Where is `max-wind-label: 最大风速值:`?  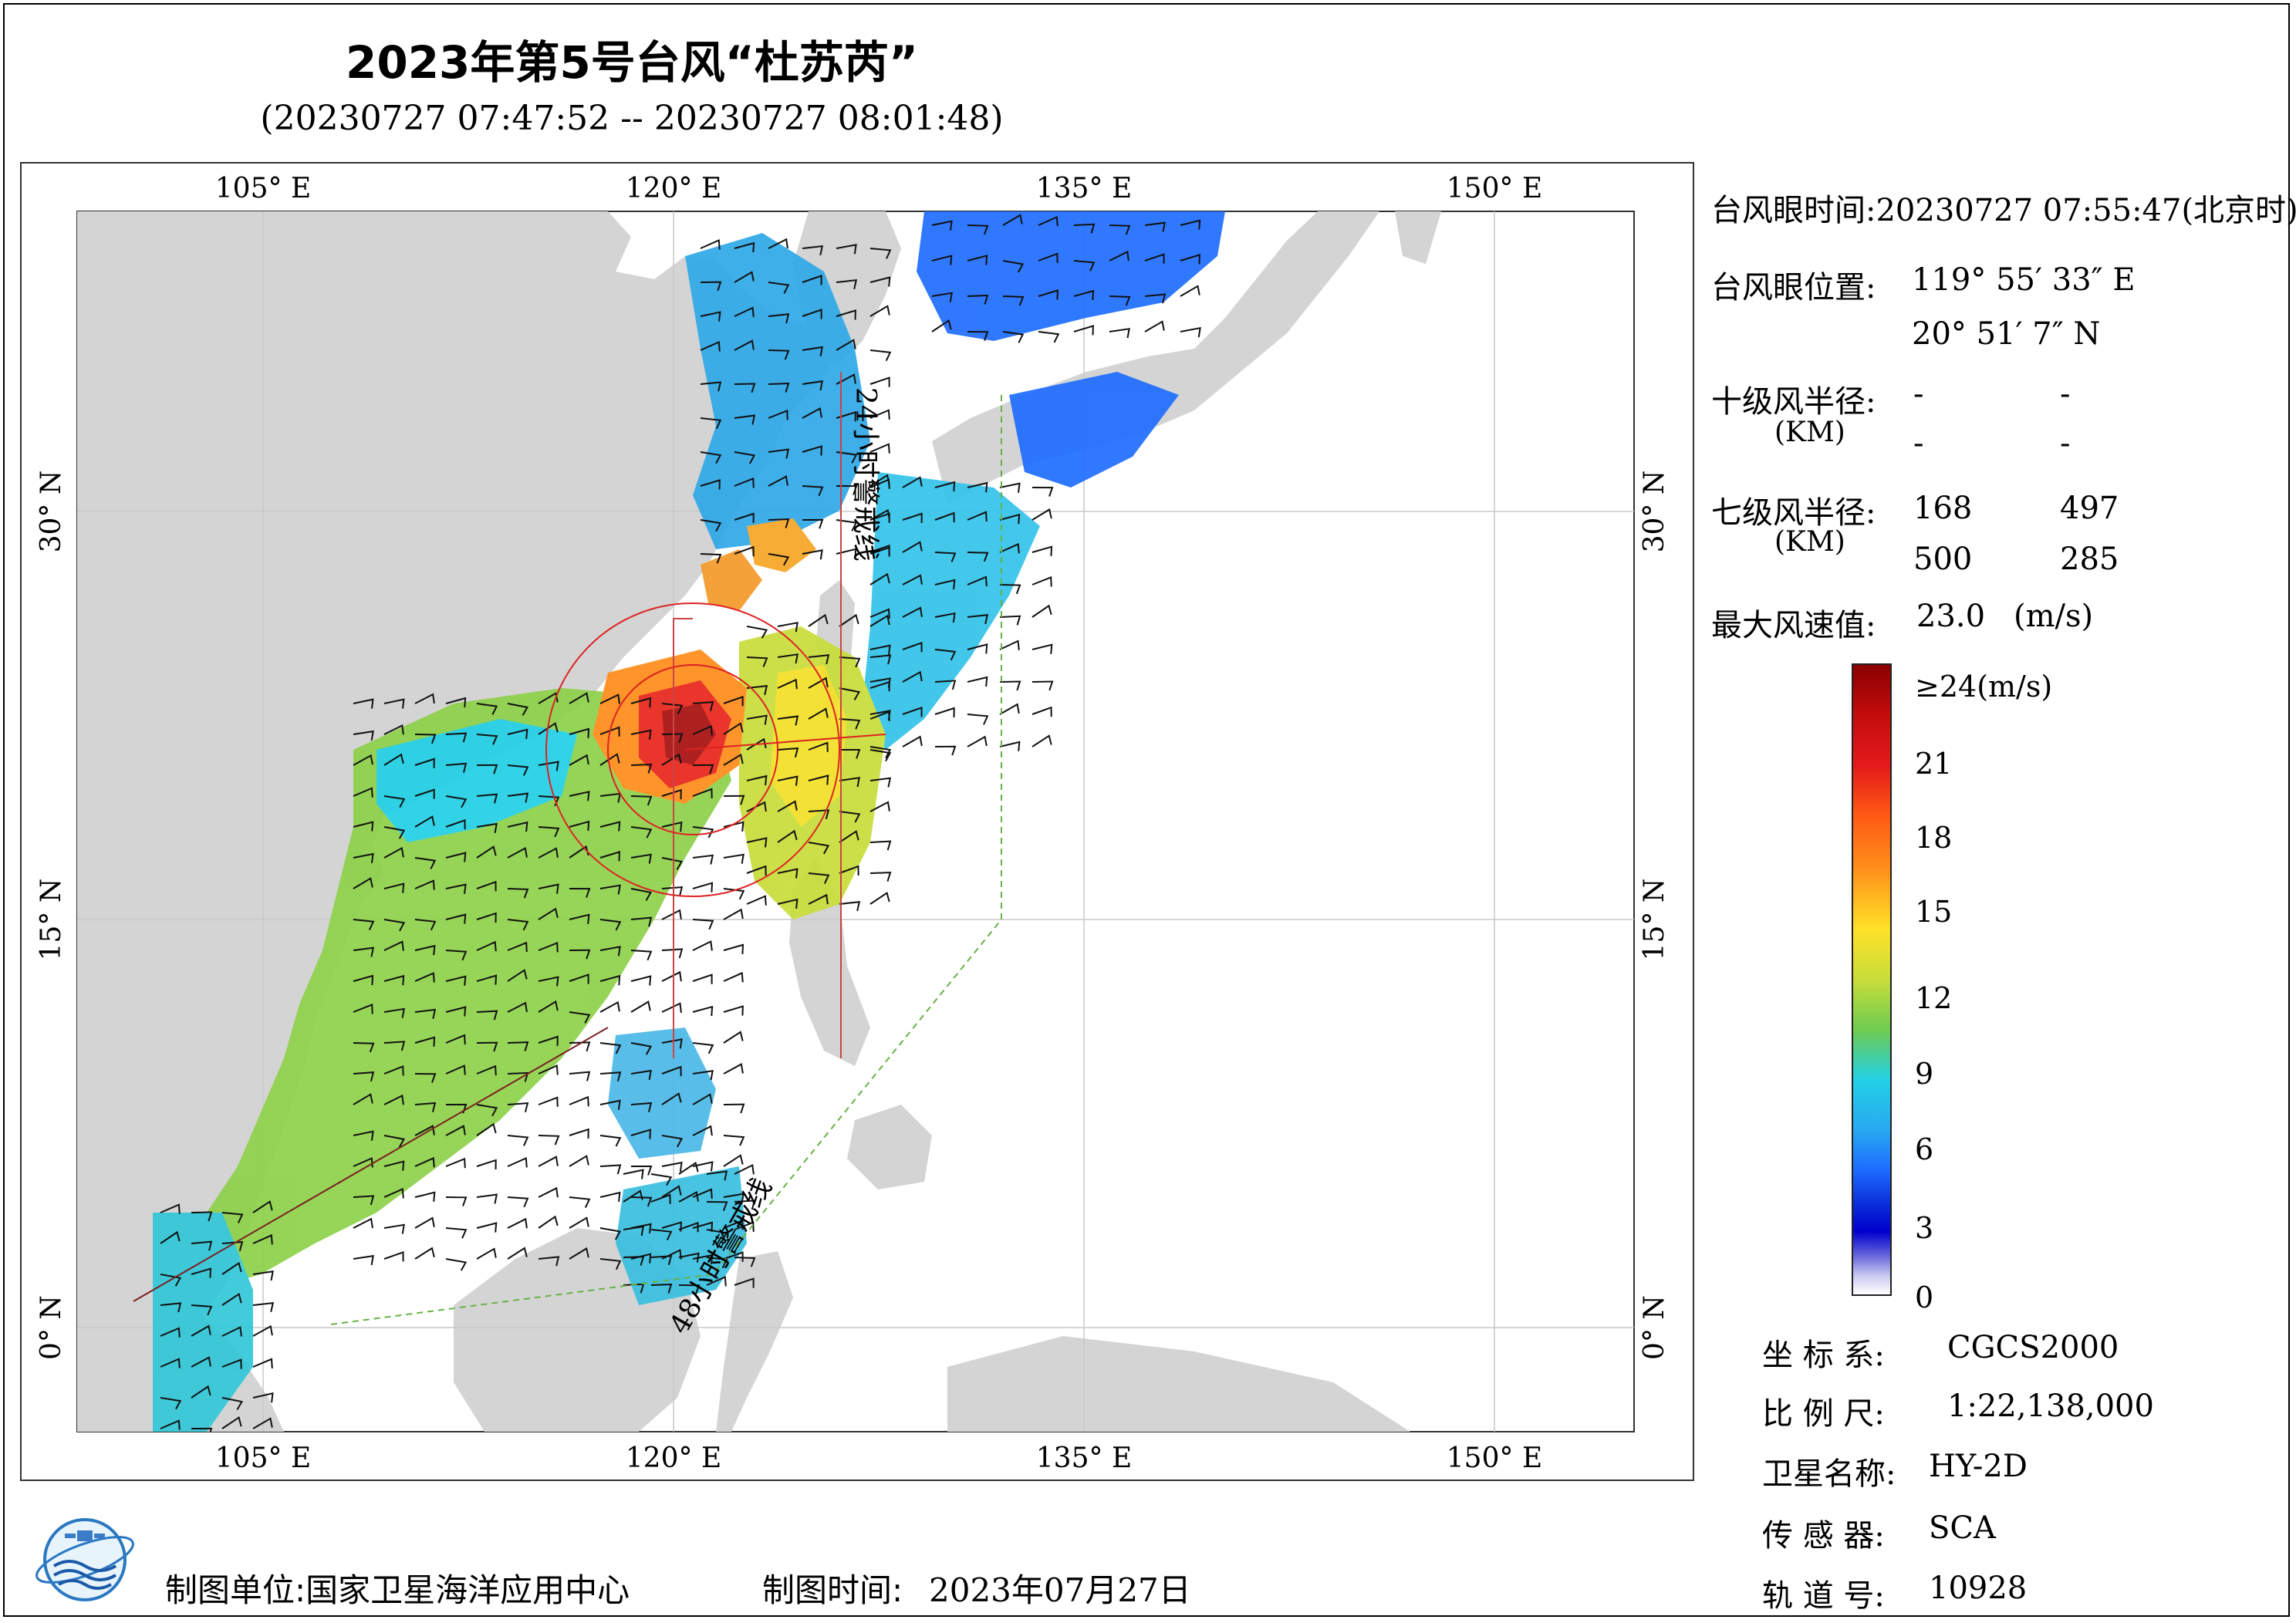
max-wind-label: 最大风速值: is located at coordinates (1793, 625).